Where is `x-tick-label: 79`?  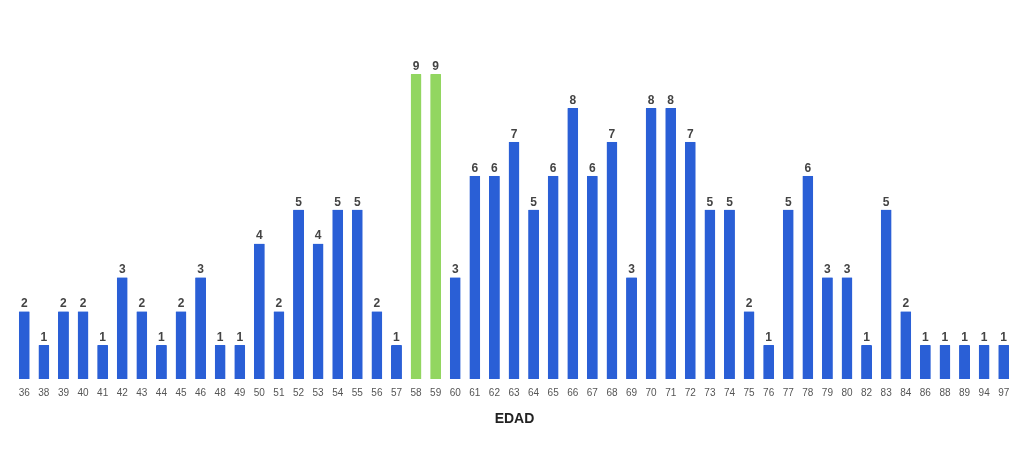
x-tick-label: 79 is located at coordinates (827, 392).